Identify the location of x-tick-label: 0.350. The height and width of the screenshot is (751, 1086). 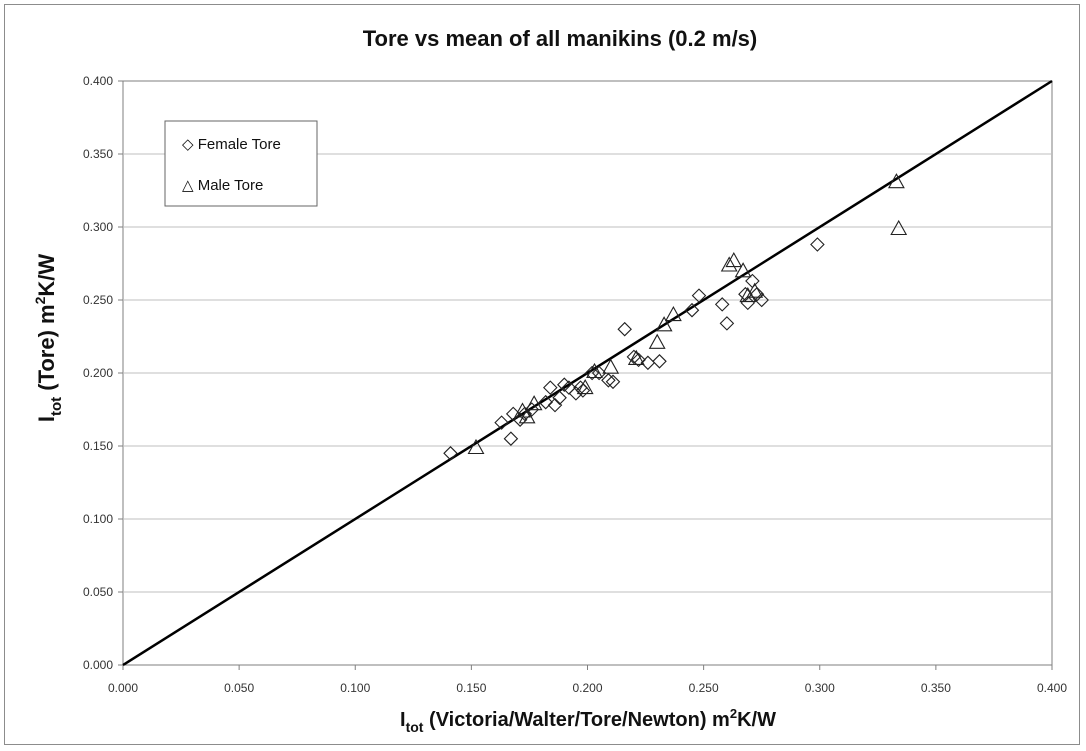
(936, 688).